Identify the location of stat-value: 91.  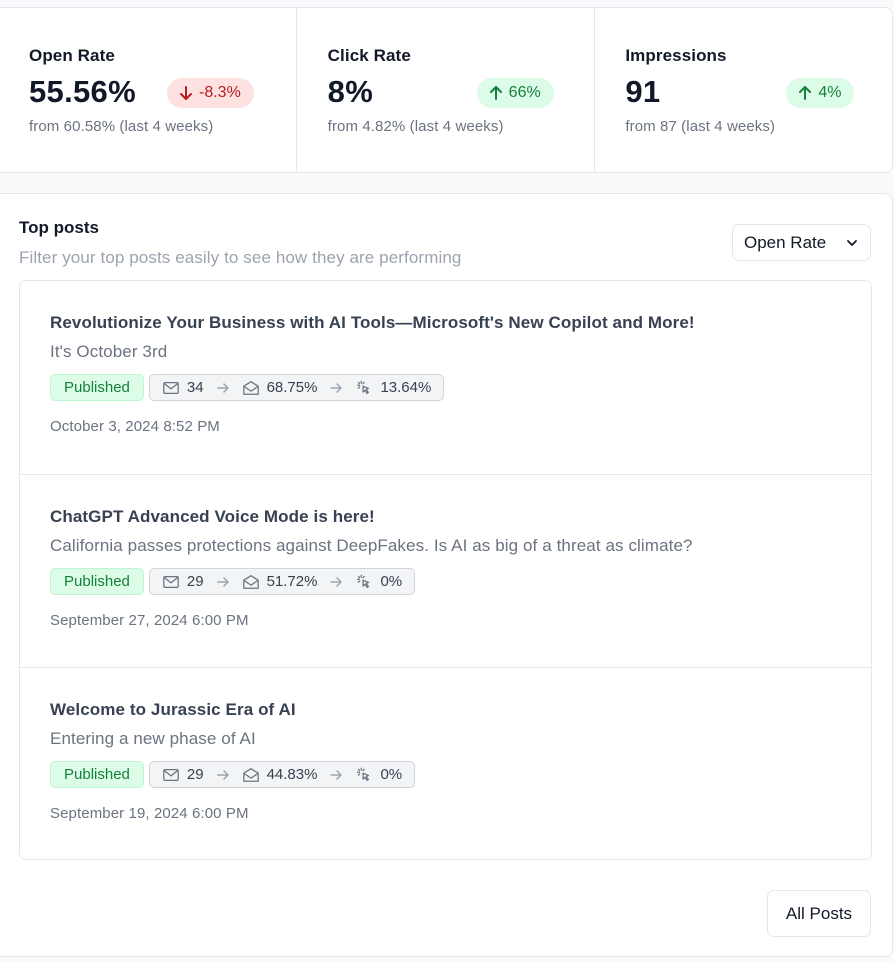
(643, 91).